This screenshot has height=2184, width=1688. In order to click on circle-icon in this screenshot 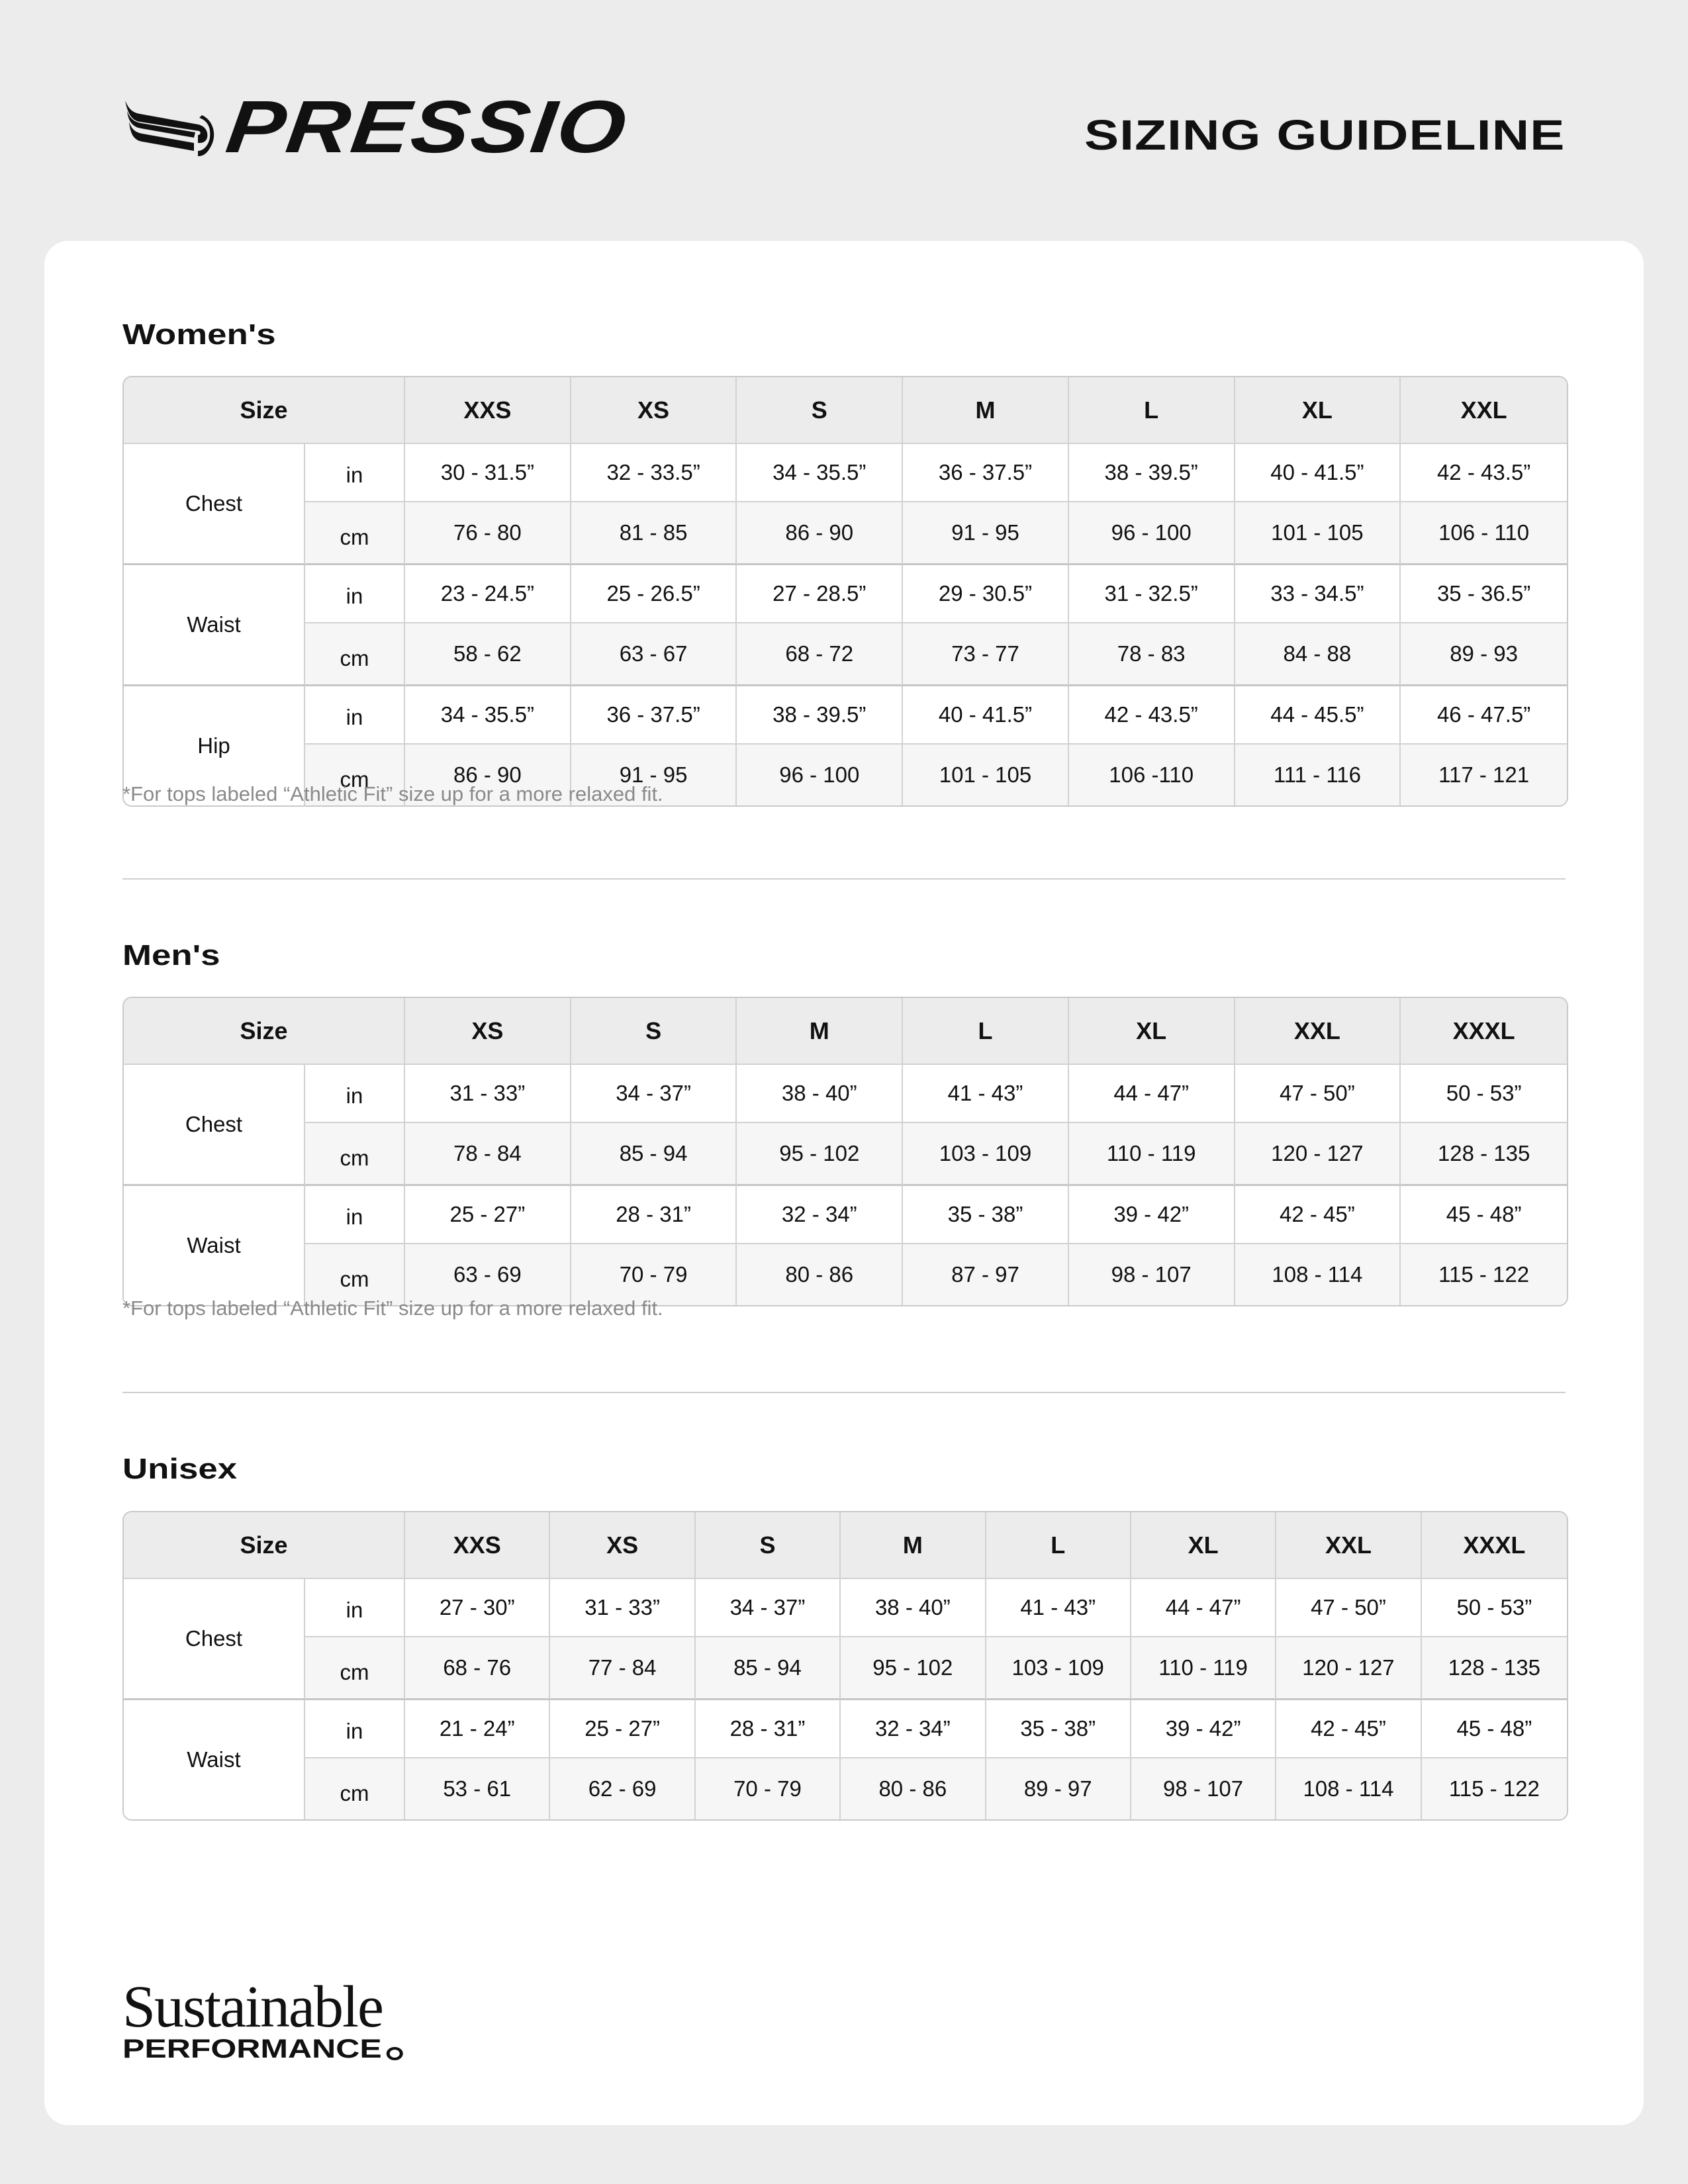, I will do `click(395, 2053)`.